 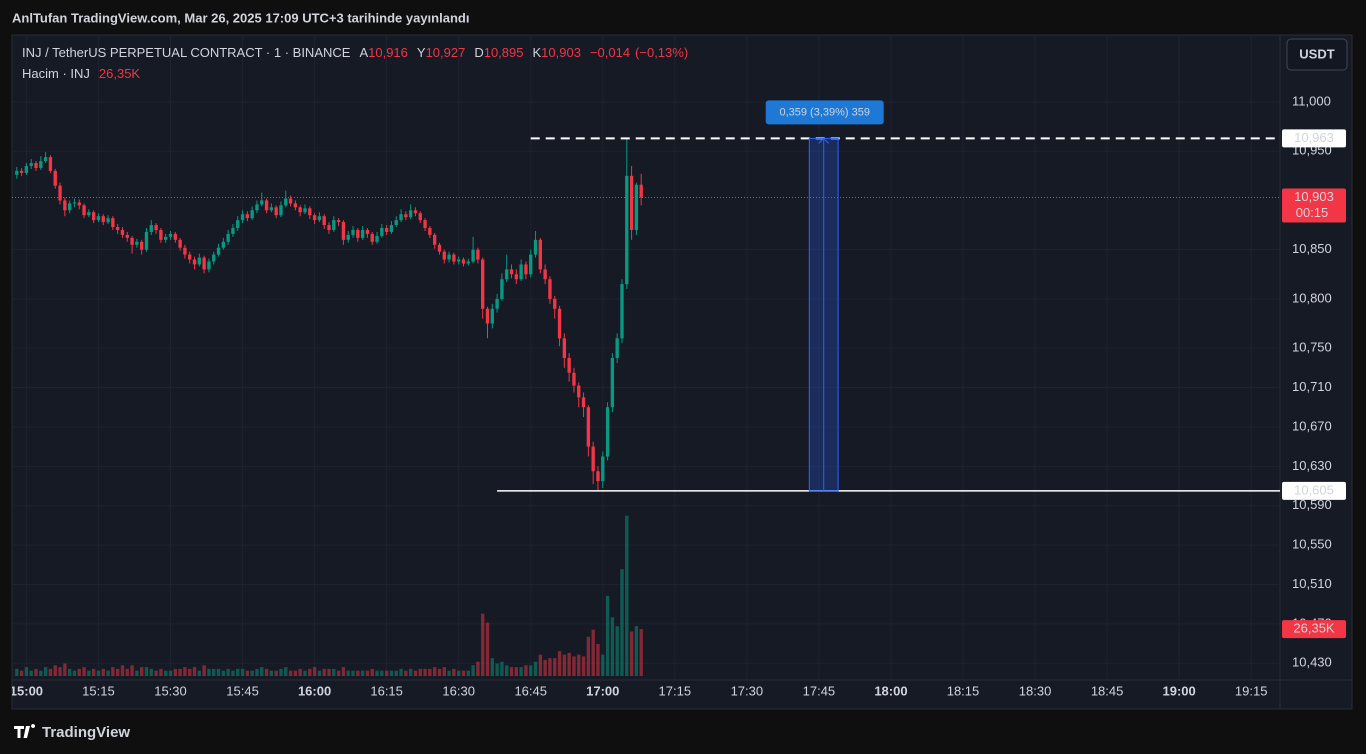 What do you see at coordinates (504, 52) in the screenshot?
I see `ohlc-value: 10,895` at bounding box center [504, 52].